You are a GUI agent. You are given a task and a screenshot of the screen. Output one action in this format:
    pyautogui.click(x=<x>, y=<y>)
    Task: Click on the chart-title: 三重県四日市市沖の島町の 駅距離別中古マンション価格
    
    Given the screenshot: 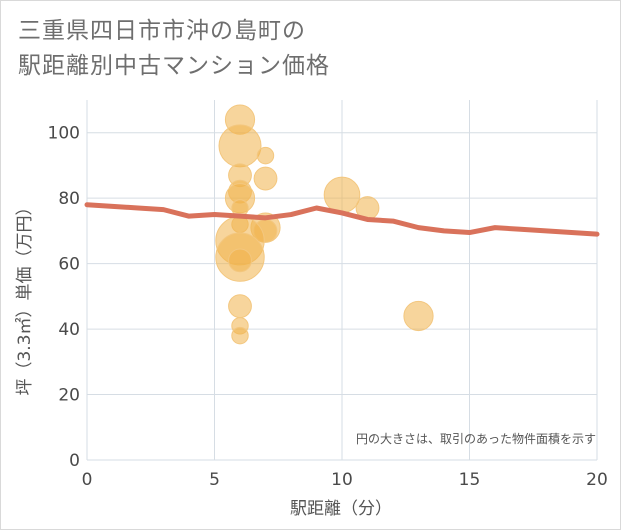 What is the action you would take?
    pyautogui.click(x=174, y=49)
    